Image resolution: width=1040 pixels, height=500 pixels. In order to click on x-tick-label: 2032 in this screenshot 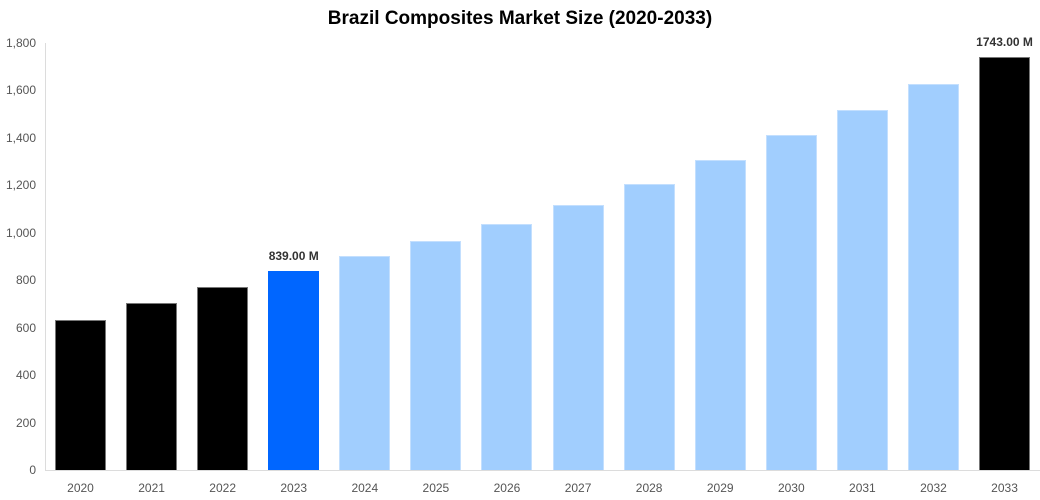, I will do `click(933, 488)`.